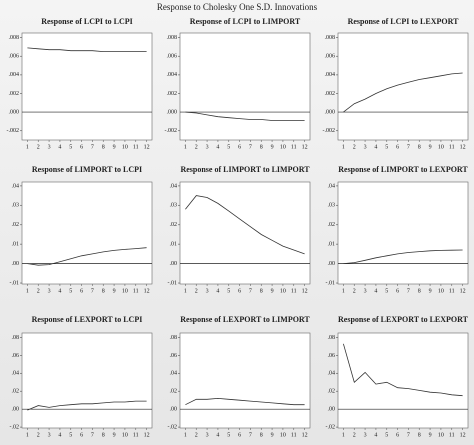 The height and width of the screenshot is (445, 474). I want to click on panel-title: Response of LEXPORT to LIMPORT, so click(245, 319).